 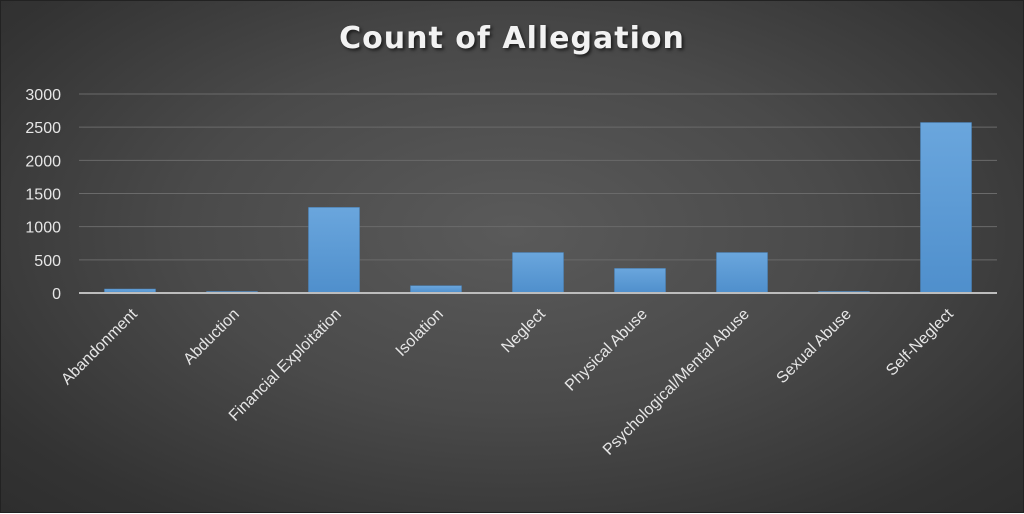 What do you see at coordinates (99, 346) in the screenshot?
I see `x-category-label: Abandonment` at bounding box center [99, 346].